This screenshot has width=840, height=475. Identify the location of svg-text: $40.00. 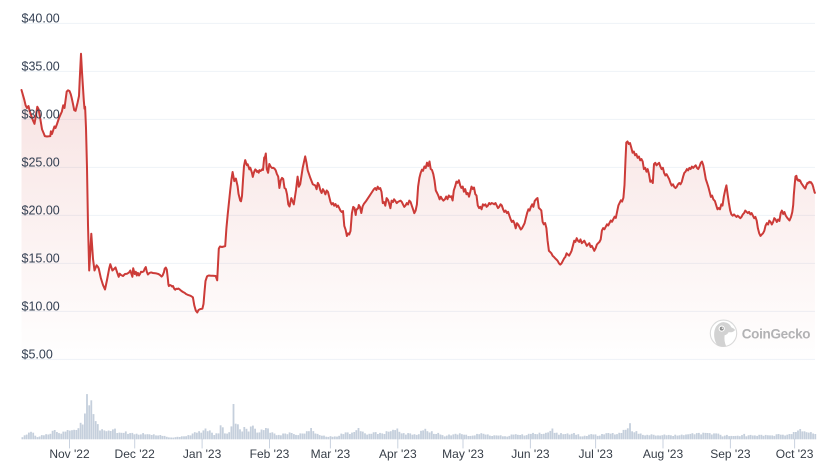
(41, 19).